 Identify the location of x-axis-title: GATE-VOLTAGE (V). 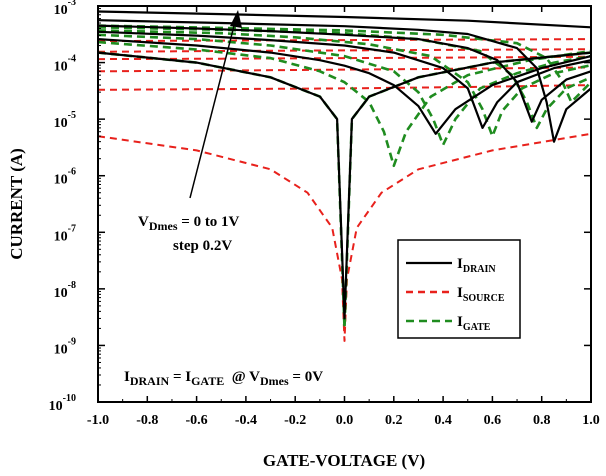
(344, 460).